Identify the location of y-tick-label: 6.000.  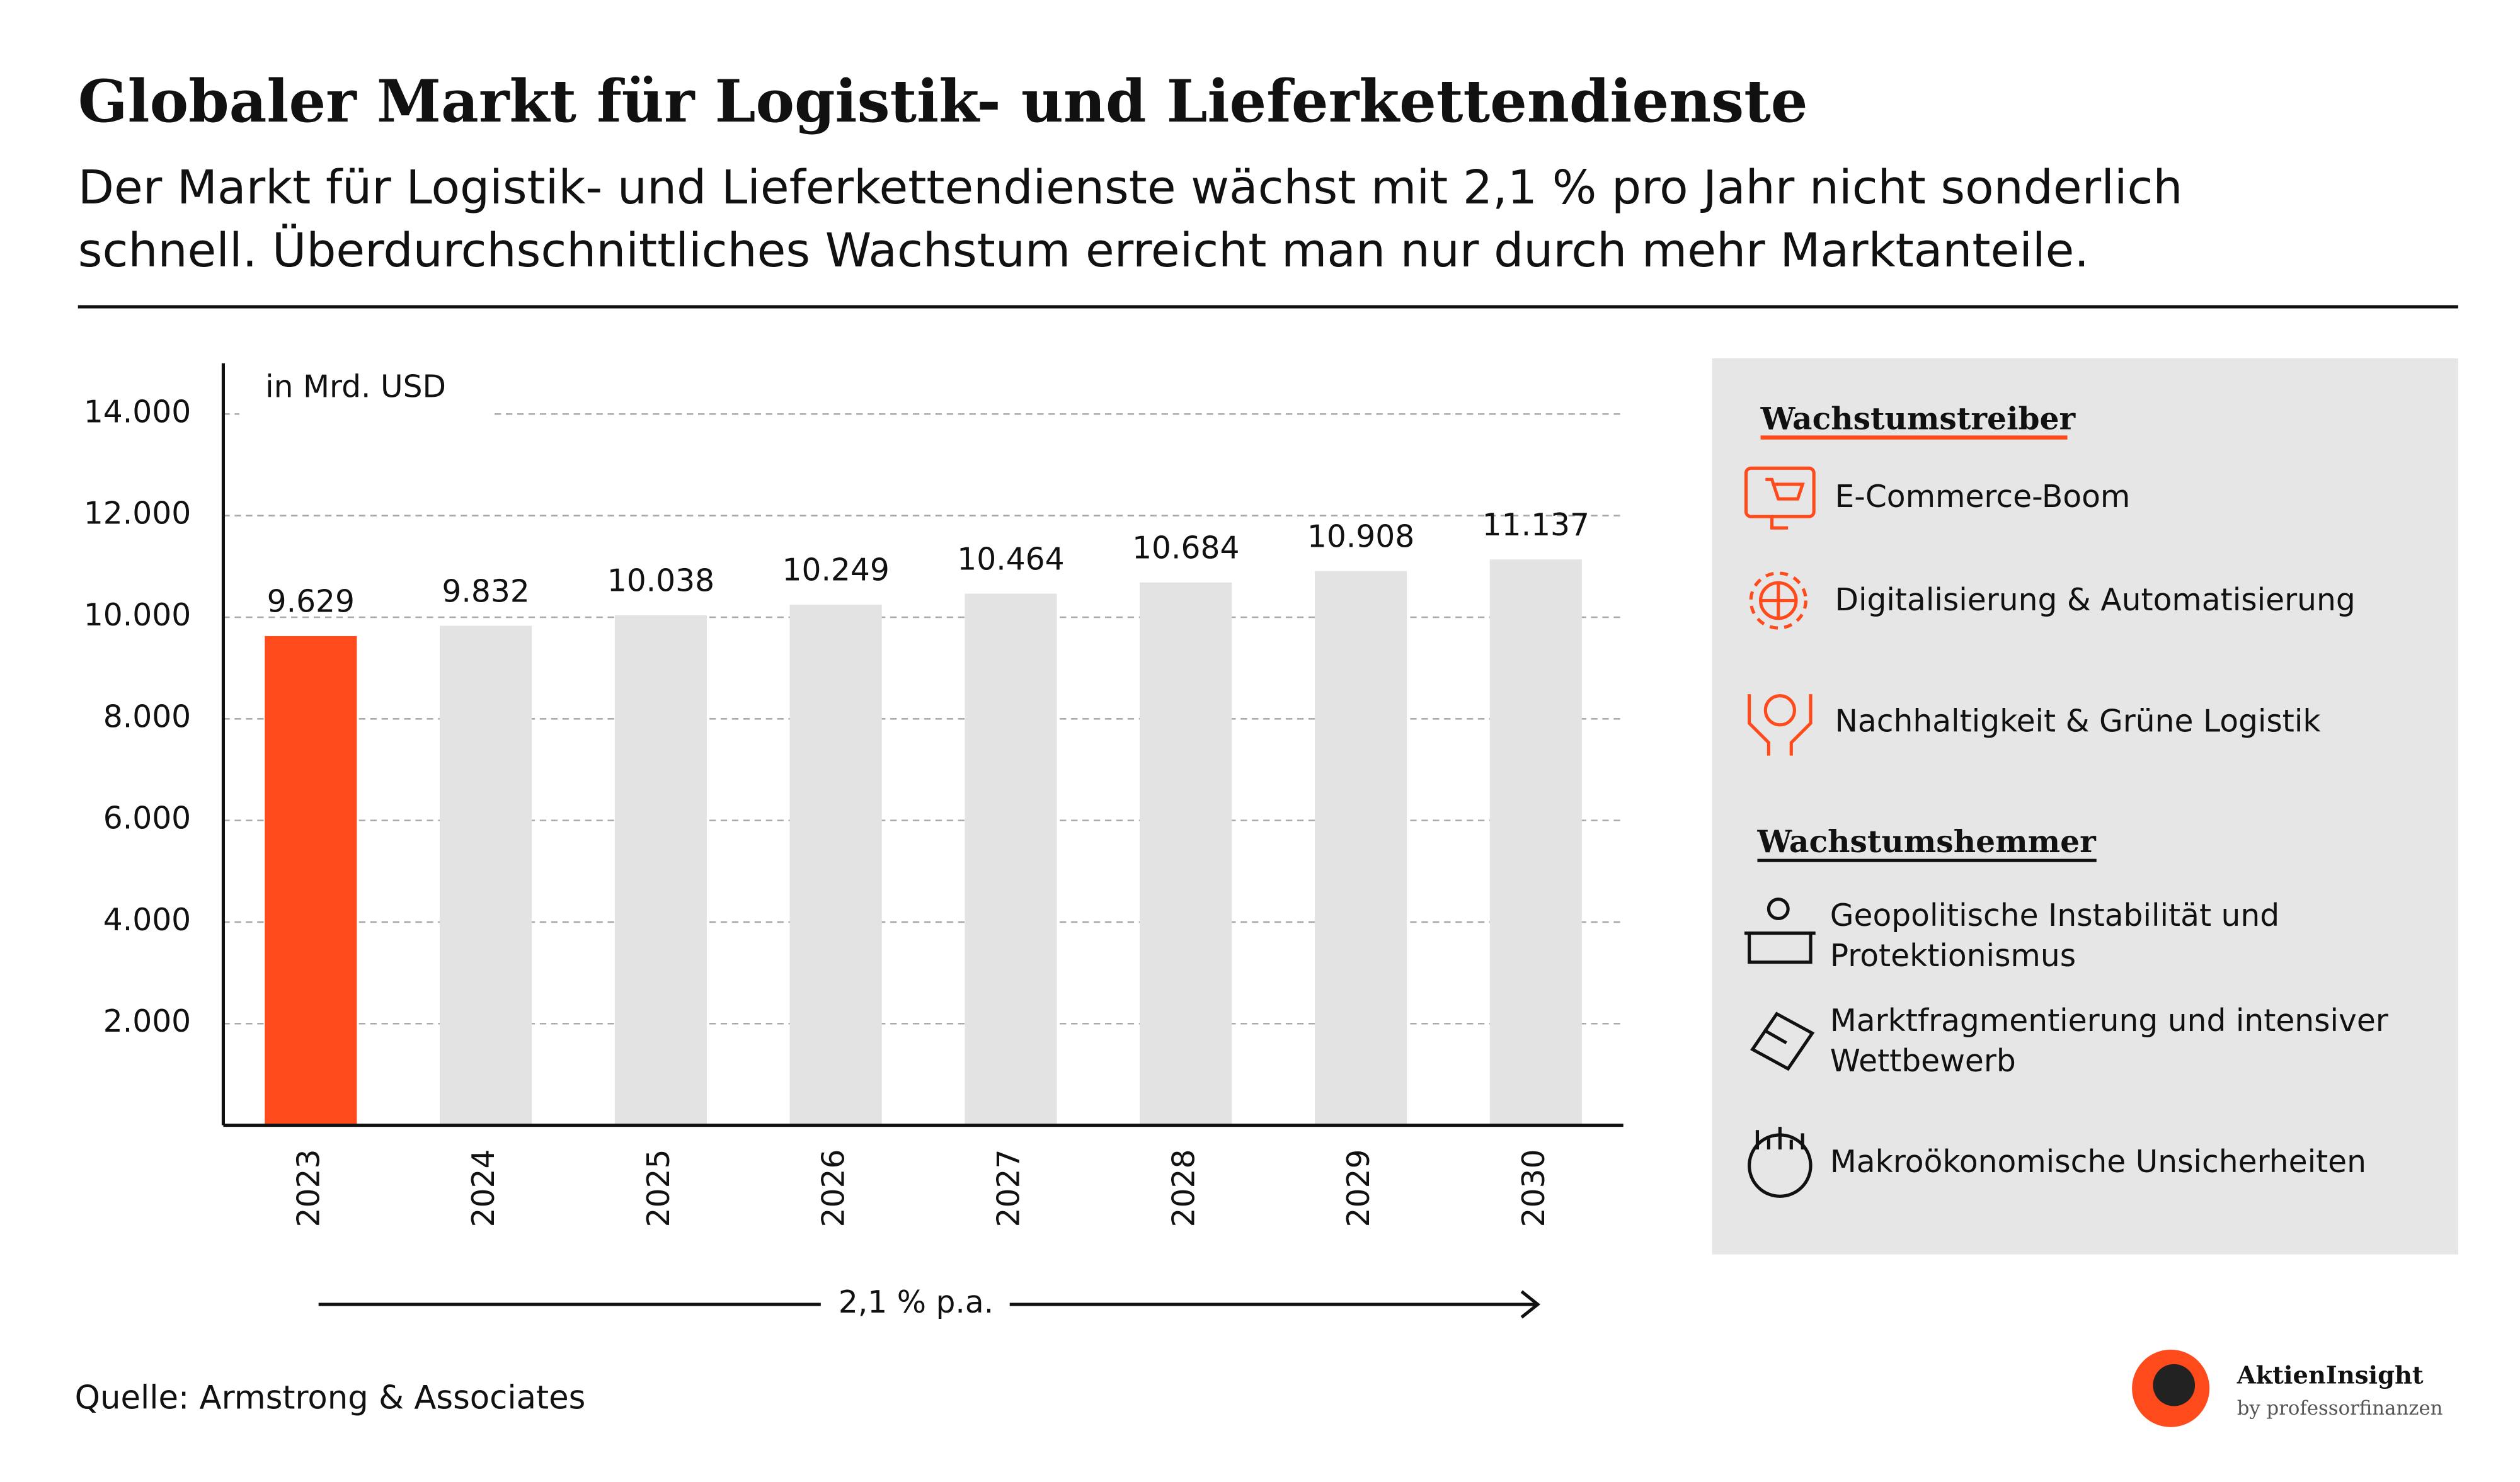
(147, 818).